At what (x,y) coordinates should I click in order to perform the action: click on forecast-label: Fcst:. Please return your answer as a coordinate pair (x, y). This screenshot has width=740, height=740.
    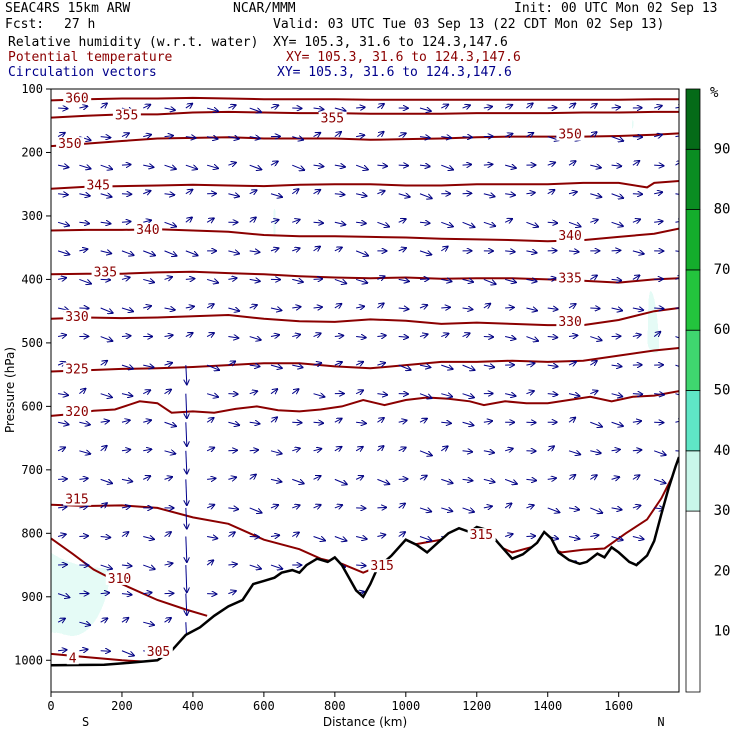
    Looking at the image, I should click on (25, 24).